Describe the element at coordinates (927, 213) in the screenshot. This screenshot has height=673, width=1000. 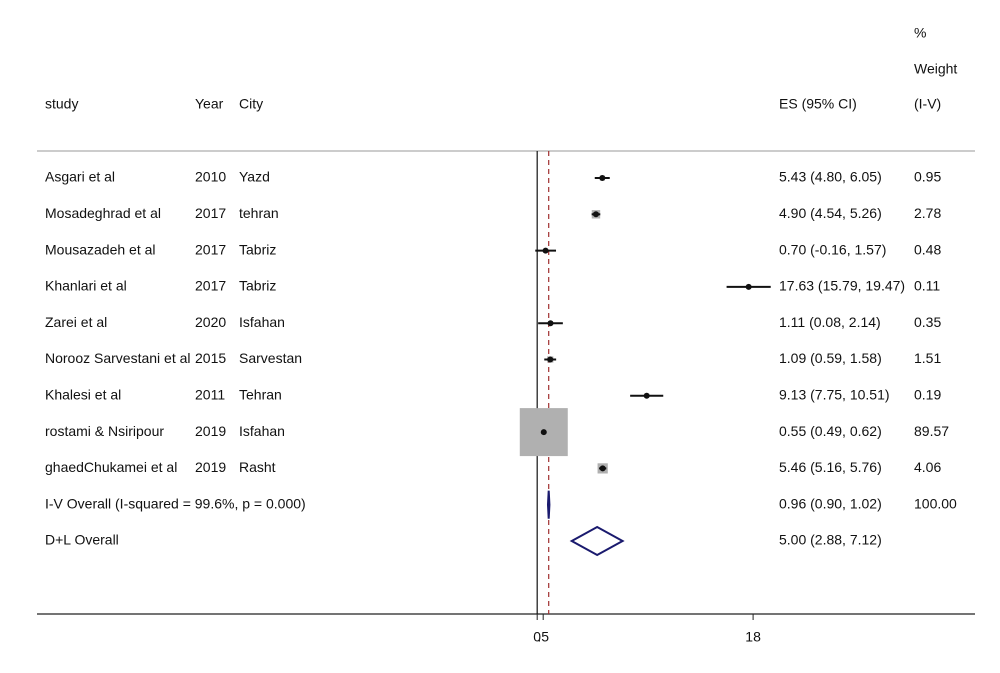
I see `study-weight: 2.78` at that location.